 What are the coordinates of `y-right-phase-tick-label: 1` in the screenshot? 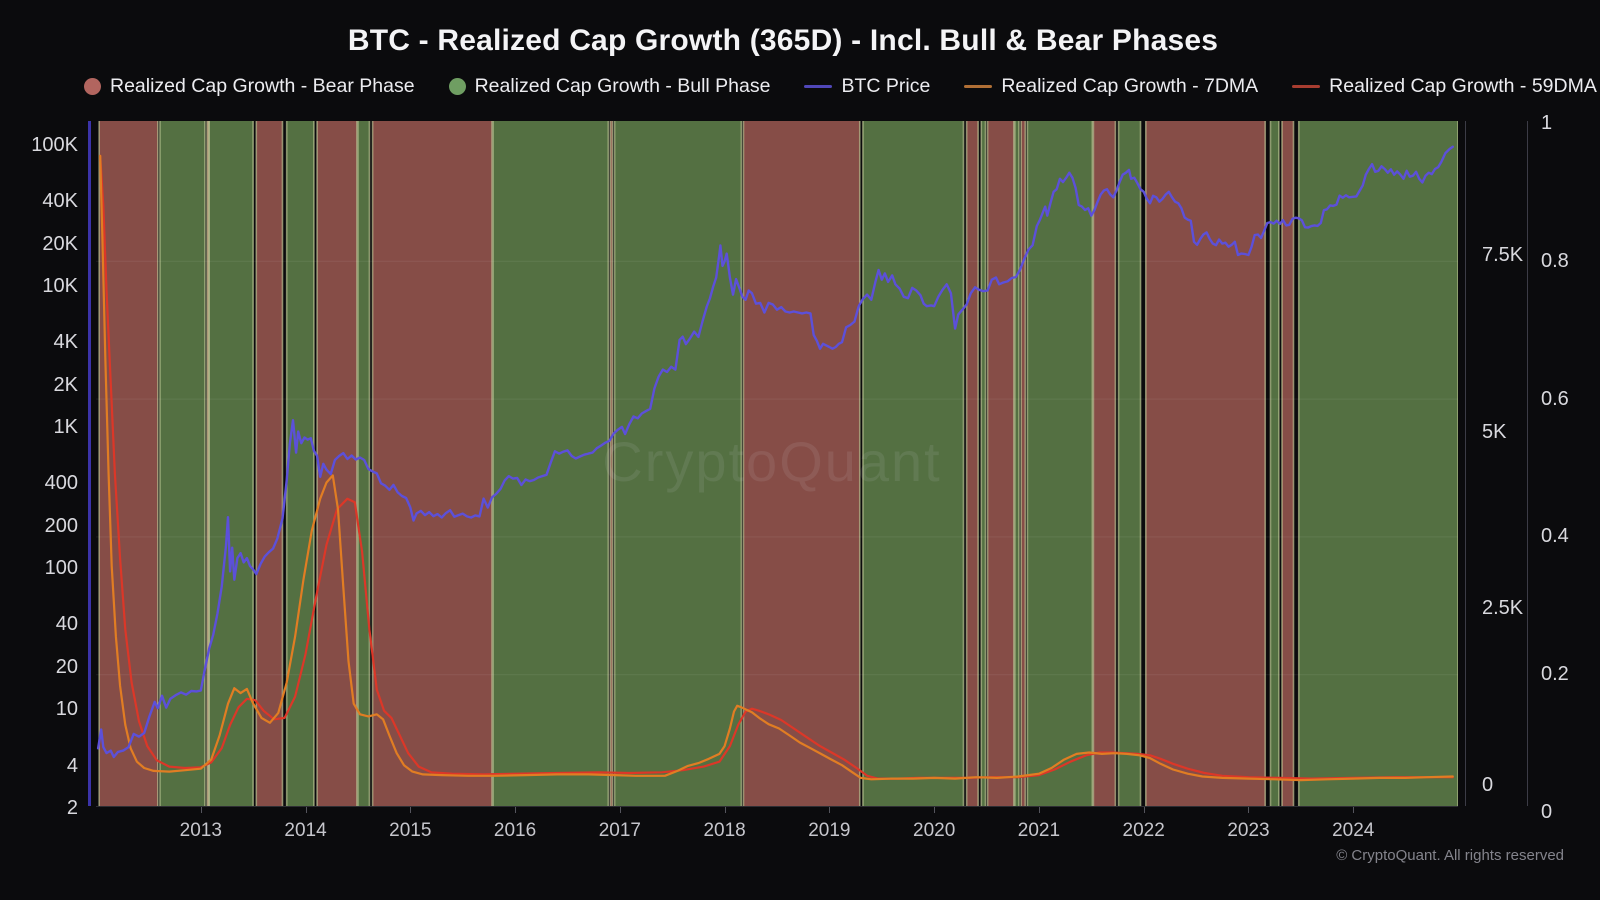 It's located at (1547, 123).